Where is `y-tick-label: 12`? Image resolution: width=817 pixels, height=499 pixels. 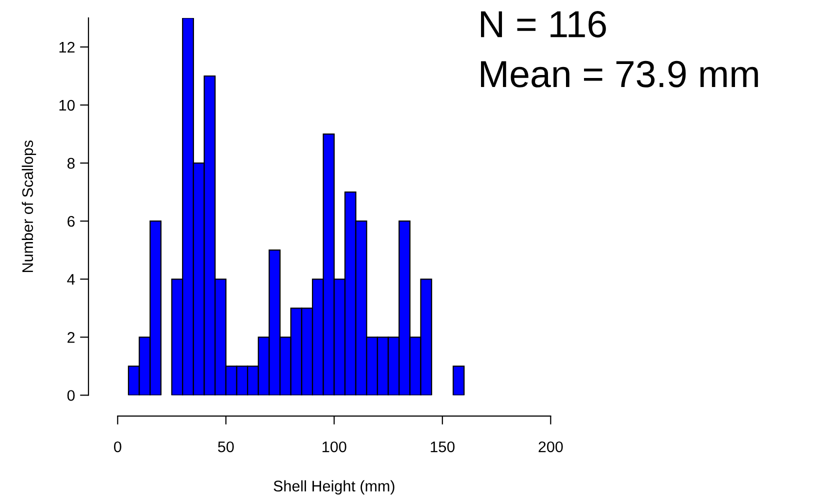 y-tick-label: 12 is located at coordinates (67, 47).